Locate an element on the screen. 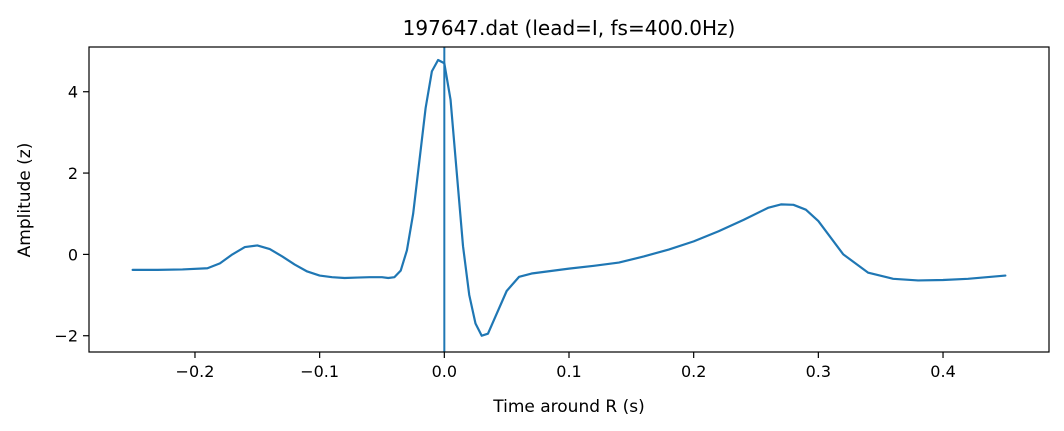  x-tick-label: −0.2 is located at coordinates (195, 371).